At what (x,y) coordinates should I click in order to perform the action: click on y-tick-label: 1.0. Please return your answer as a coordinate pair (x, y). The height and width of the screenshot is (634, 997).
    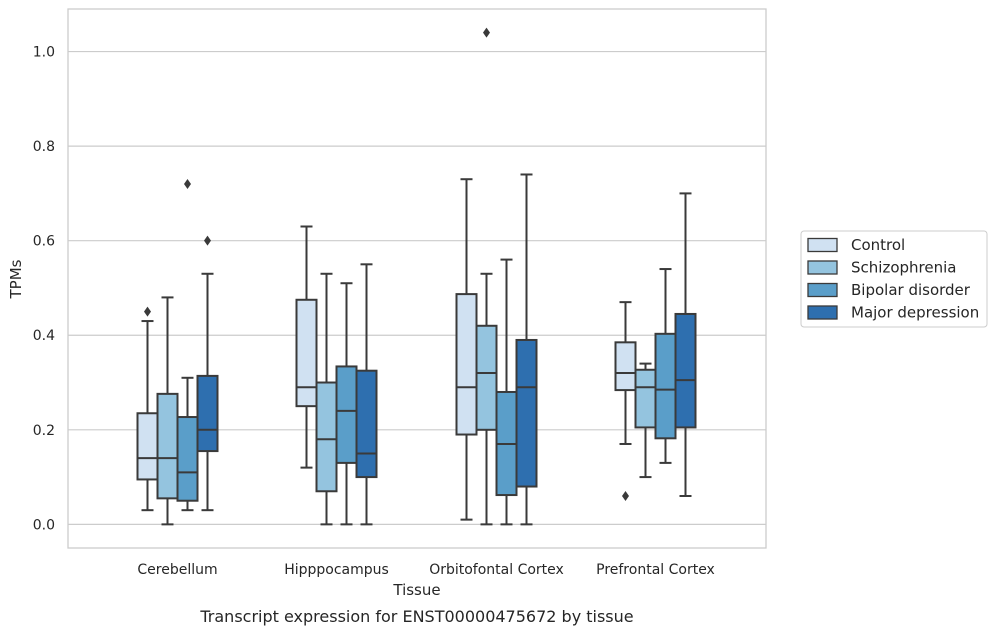
    Looking at the image, I should click on (44, 53).